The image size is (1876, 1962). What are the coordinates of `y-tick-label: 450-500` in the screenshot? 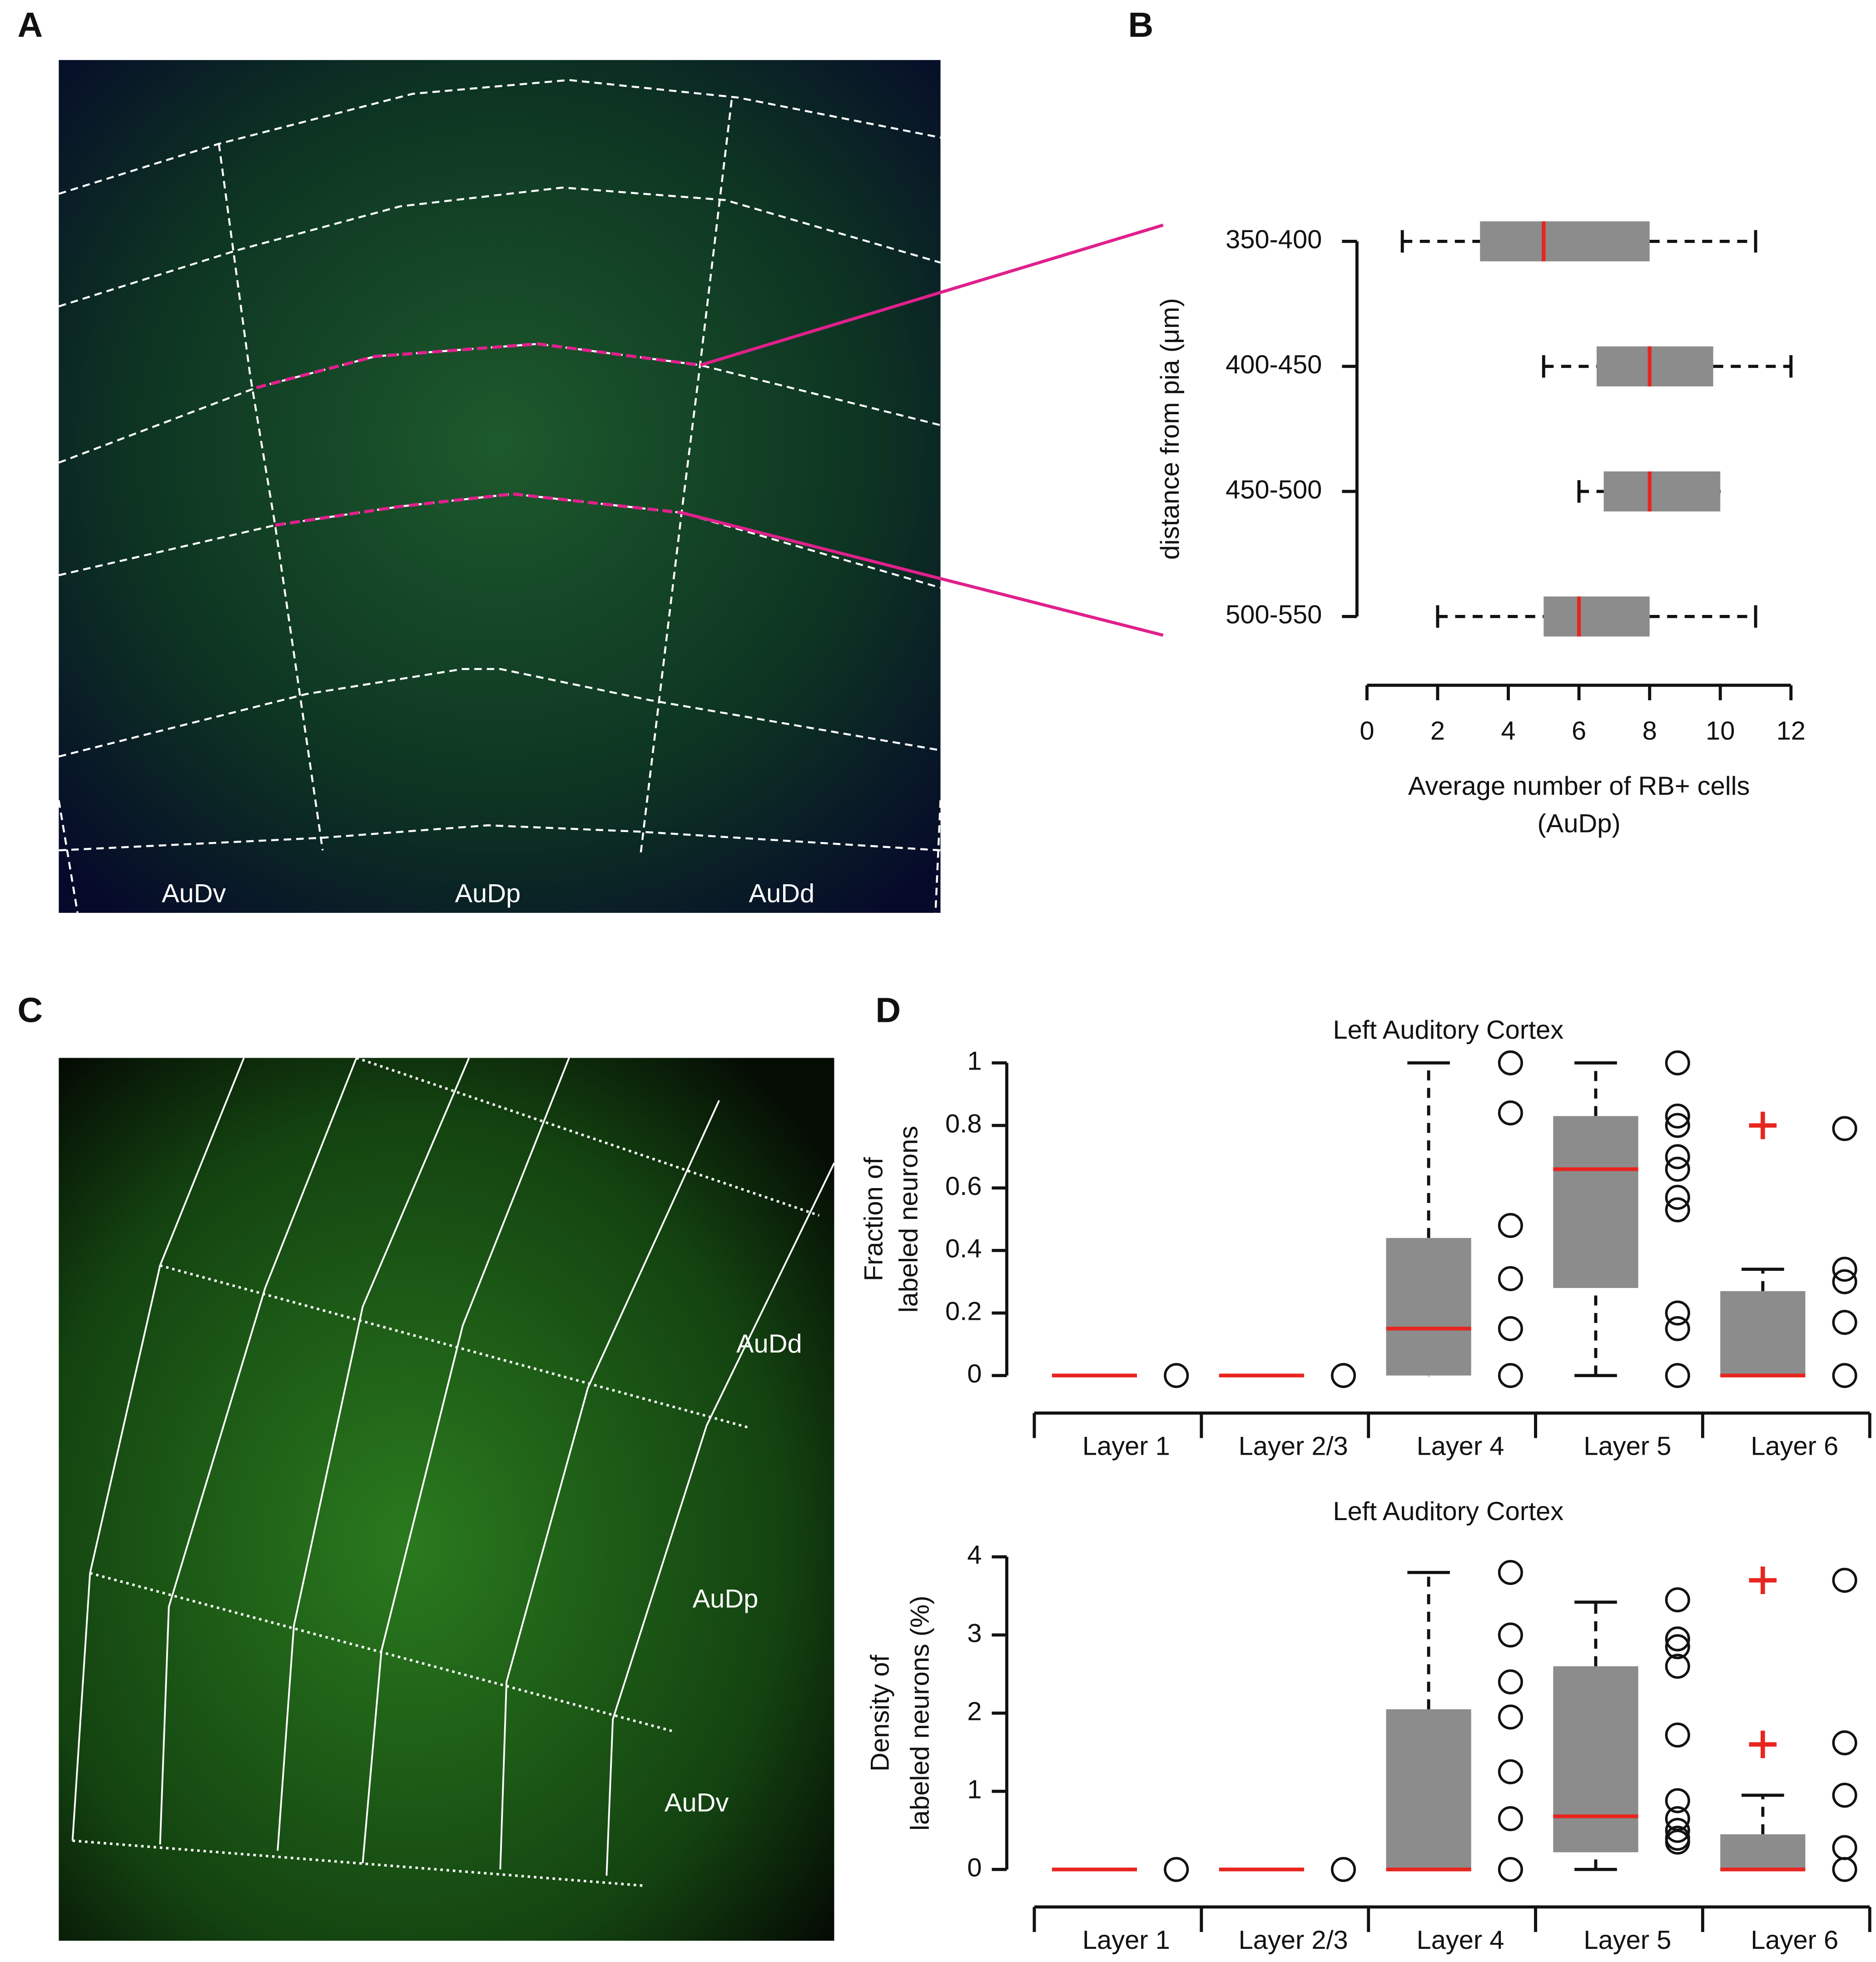 It's located at (1274, 489).